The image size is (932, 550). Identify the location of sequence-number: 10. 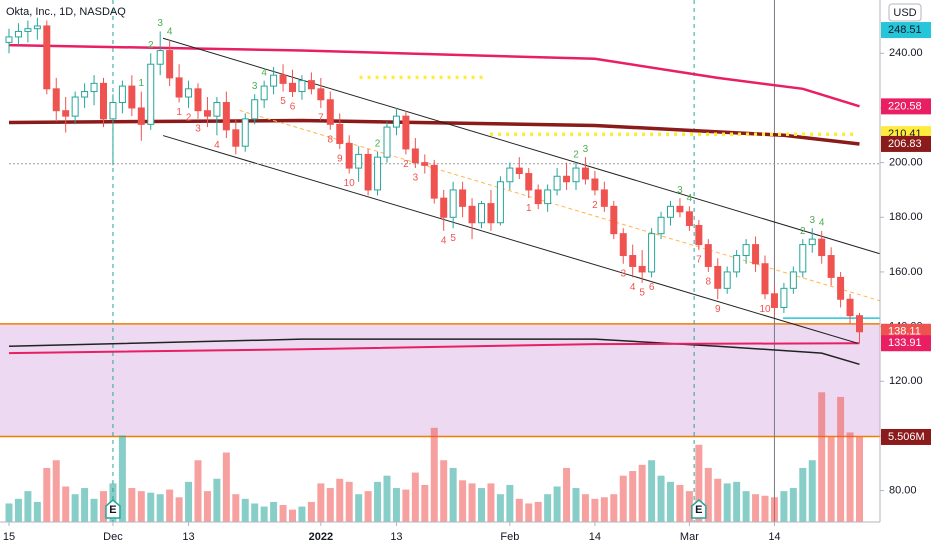
(765, 309).